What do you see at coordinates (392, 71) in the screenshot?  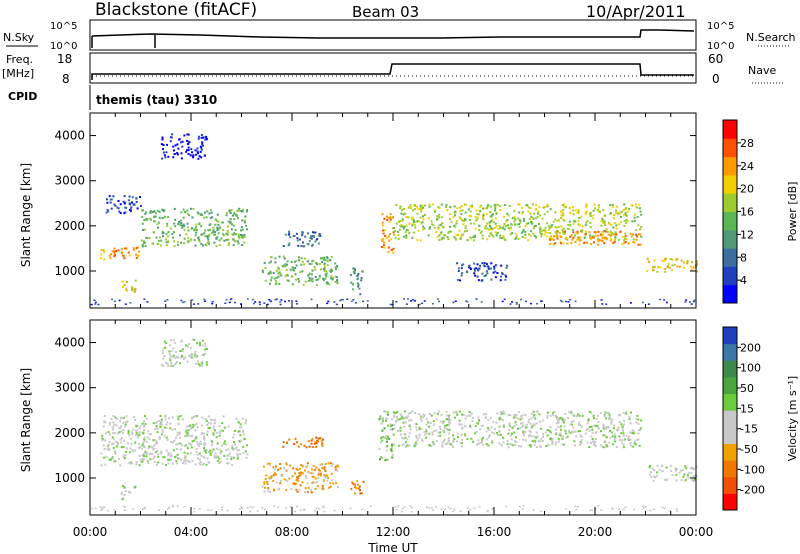 I see `freq-trace` at bounding box center [392, 71].